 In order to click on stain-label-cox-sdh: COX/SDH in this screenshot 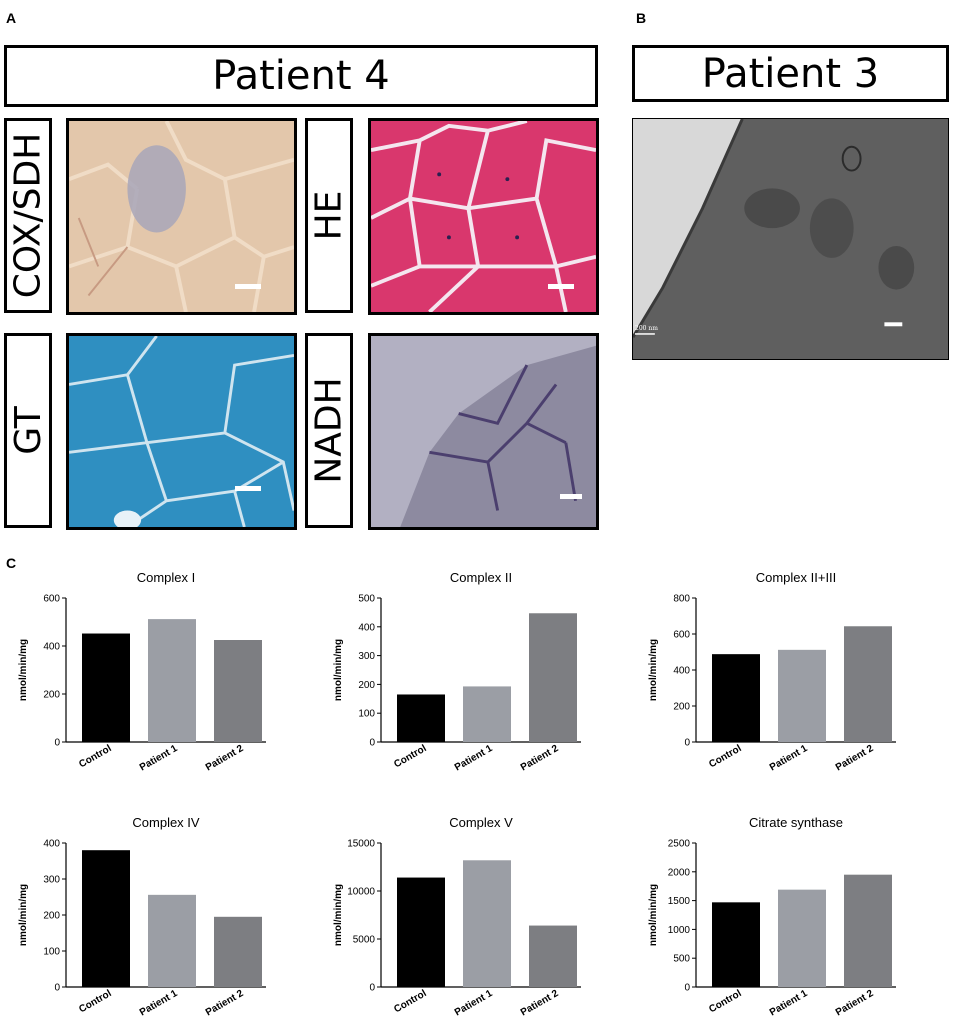, I will do `click(28, 215)`.